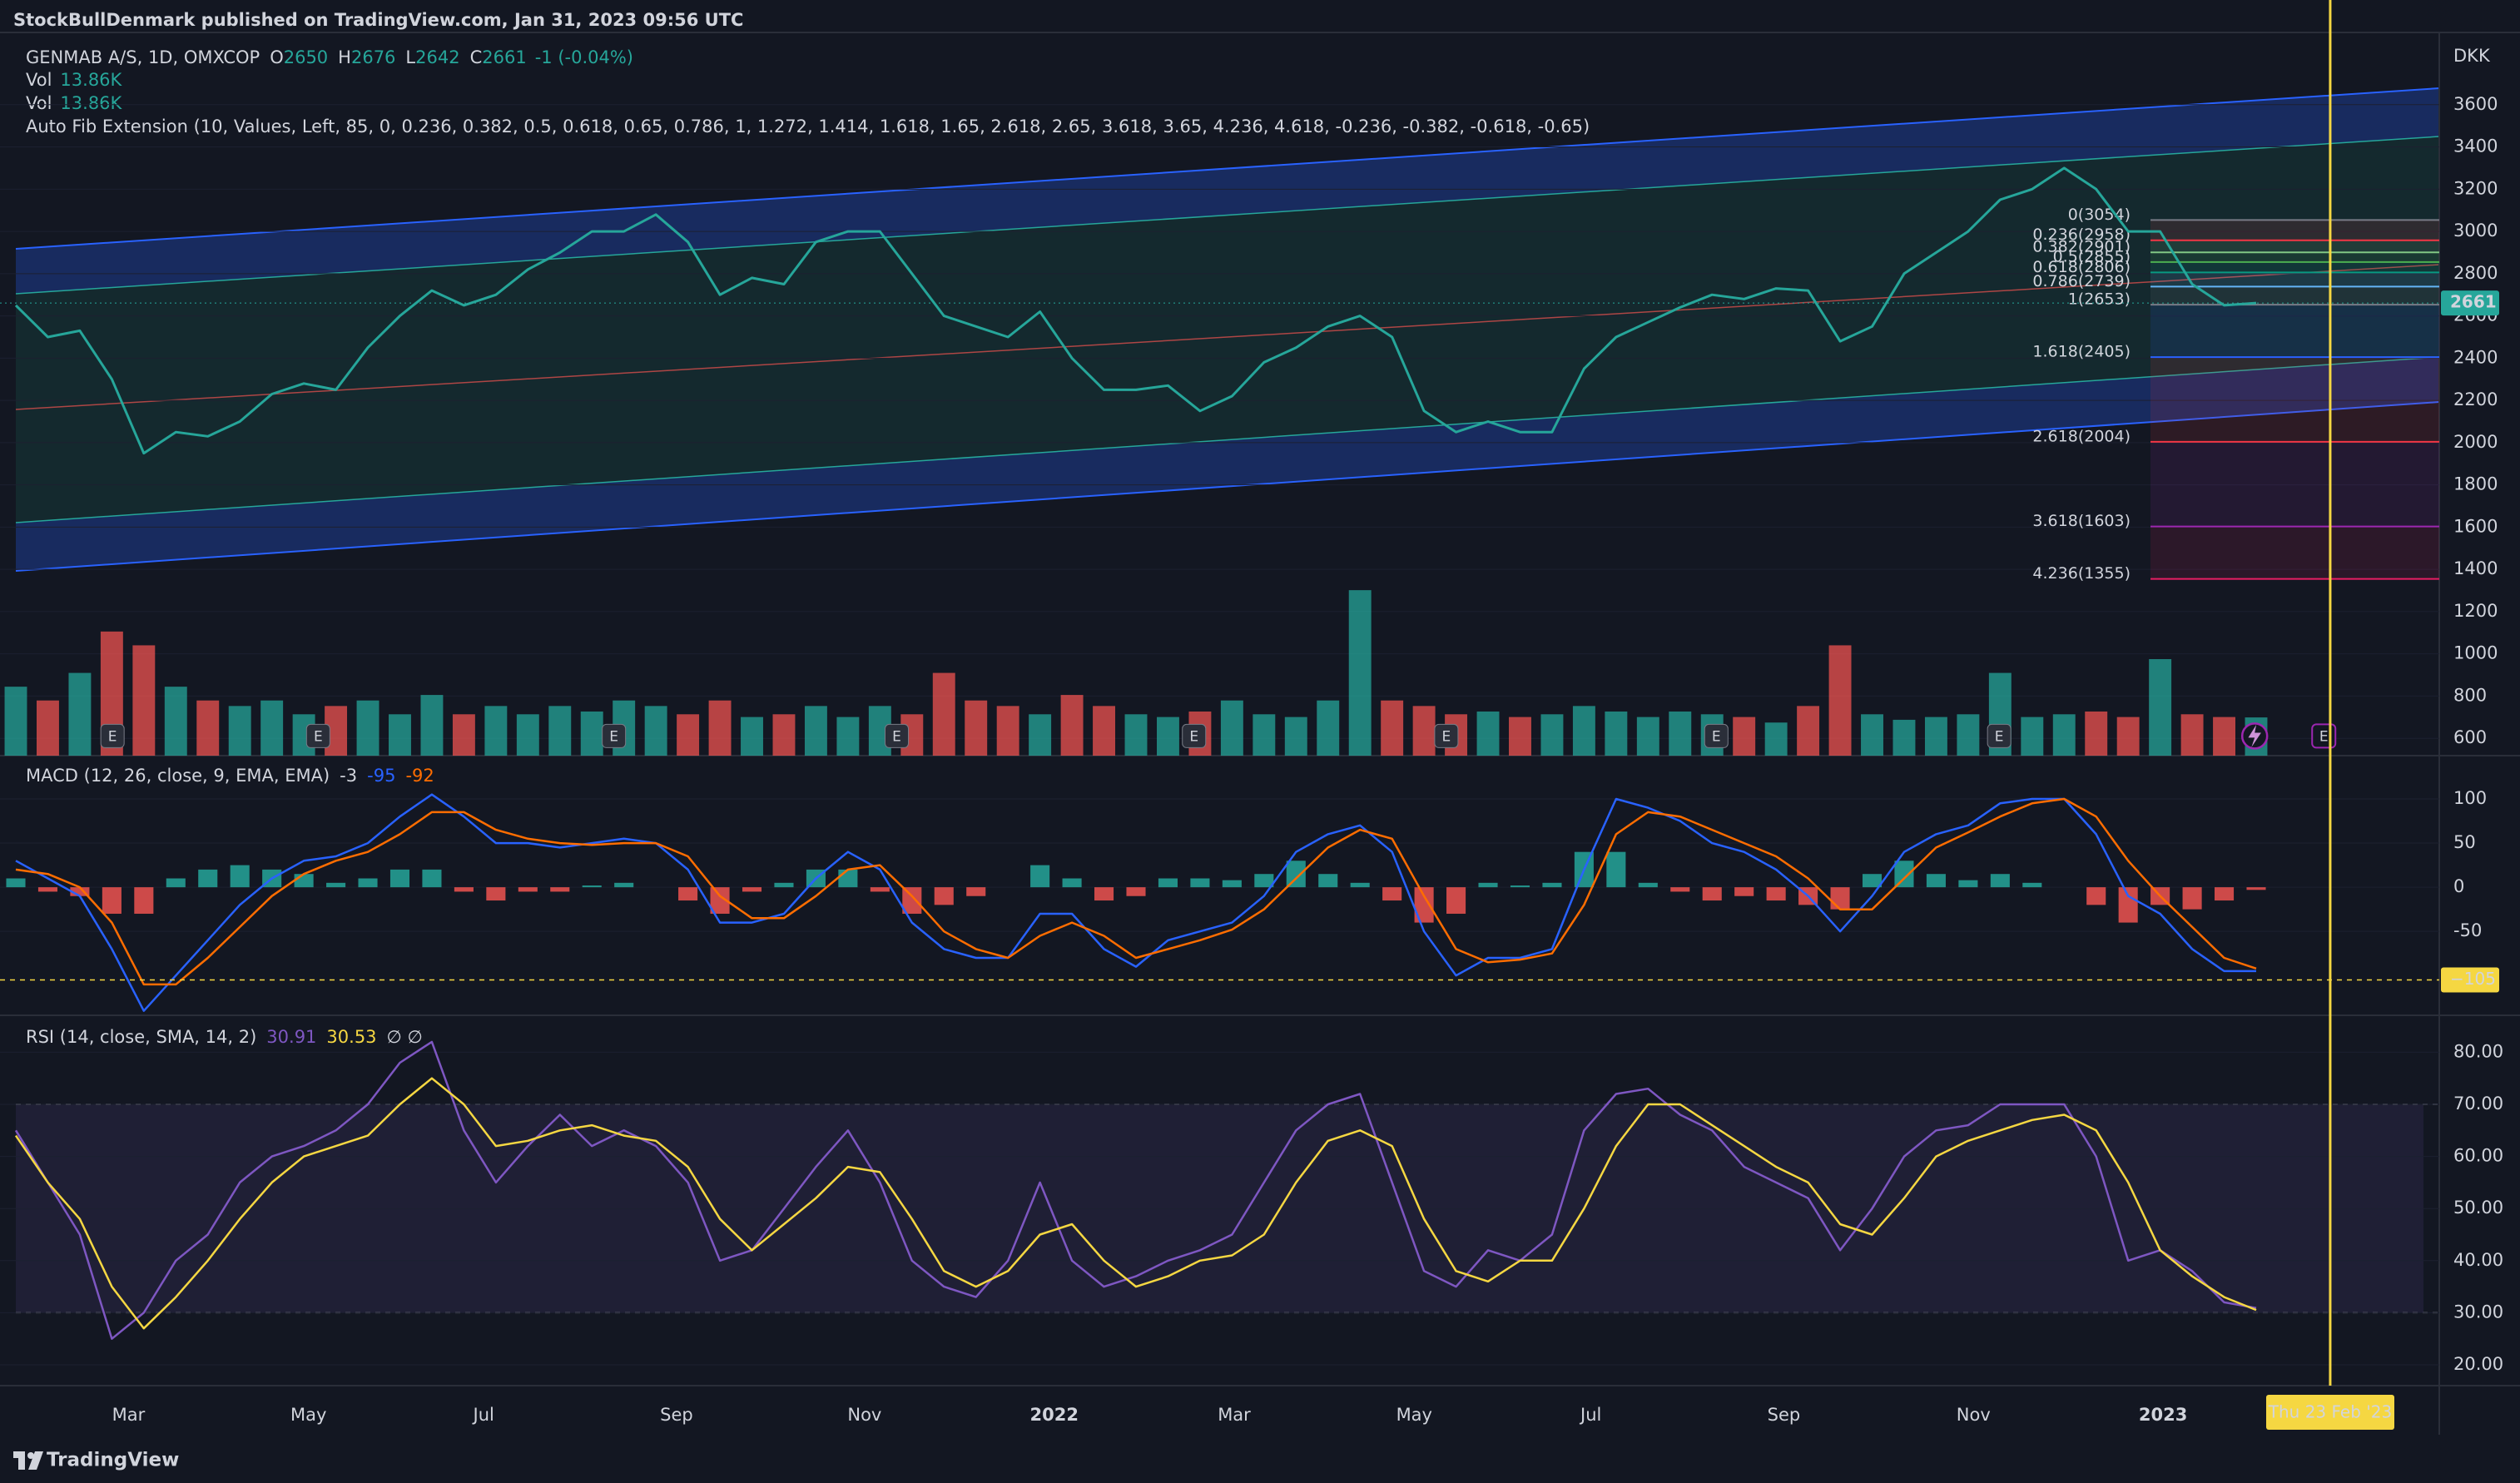  I want to click on y-tick-label: 50, so click(2464, 842).